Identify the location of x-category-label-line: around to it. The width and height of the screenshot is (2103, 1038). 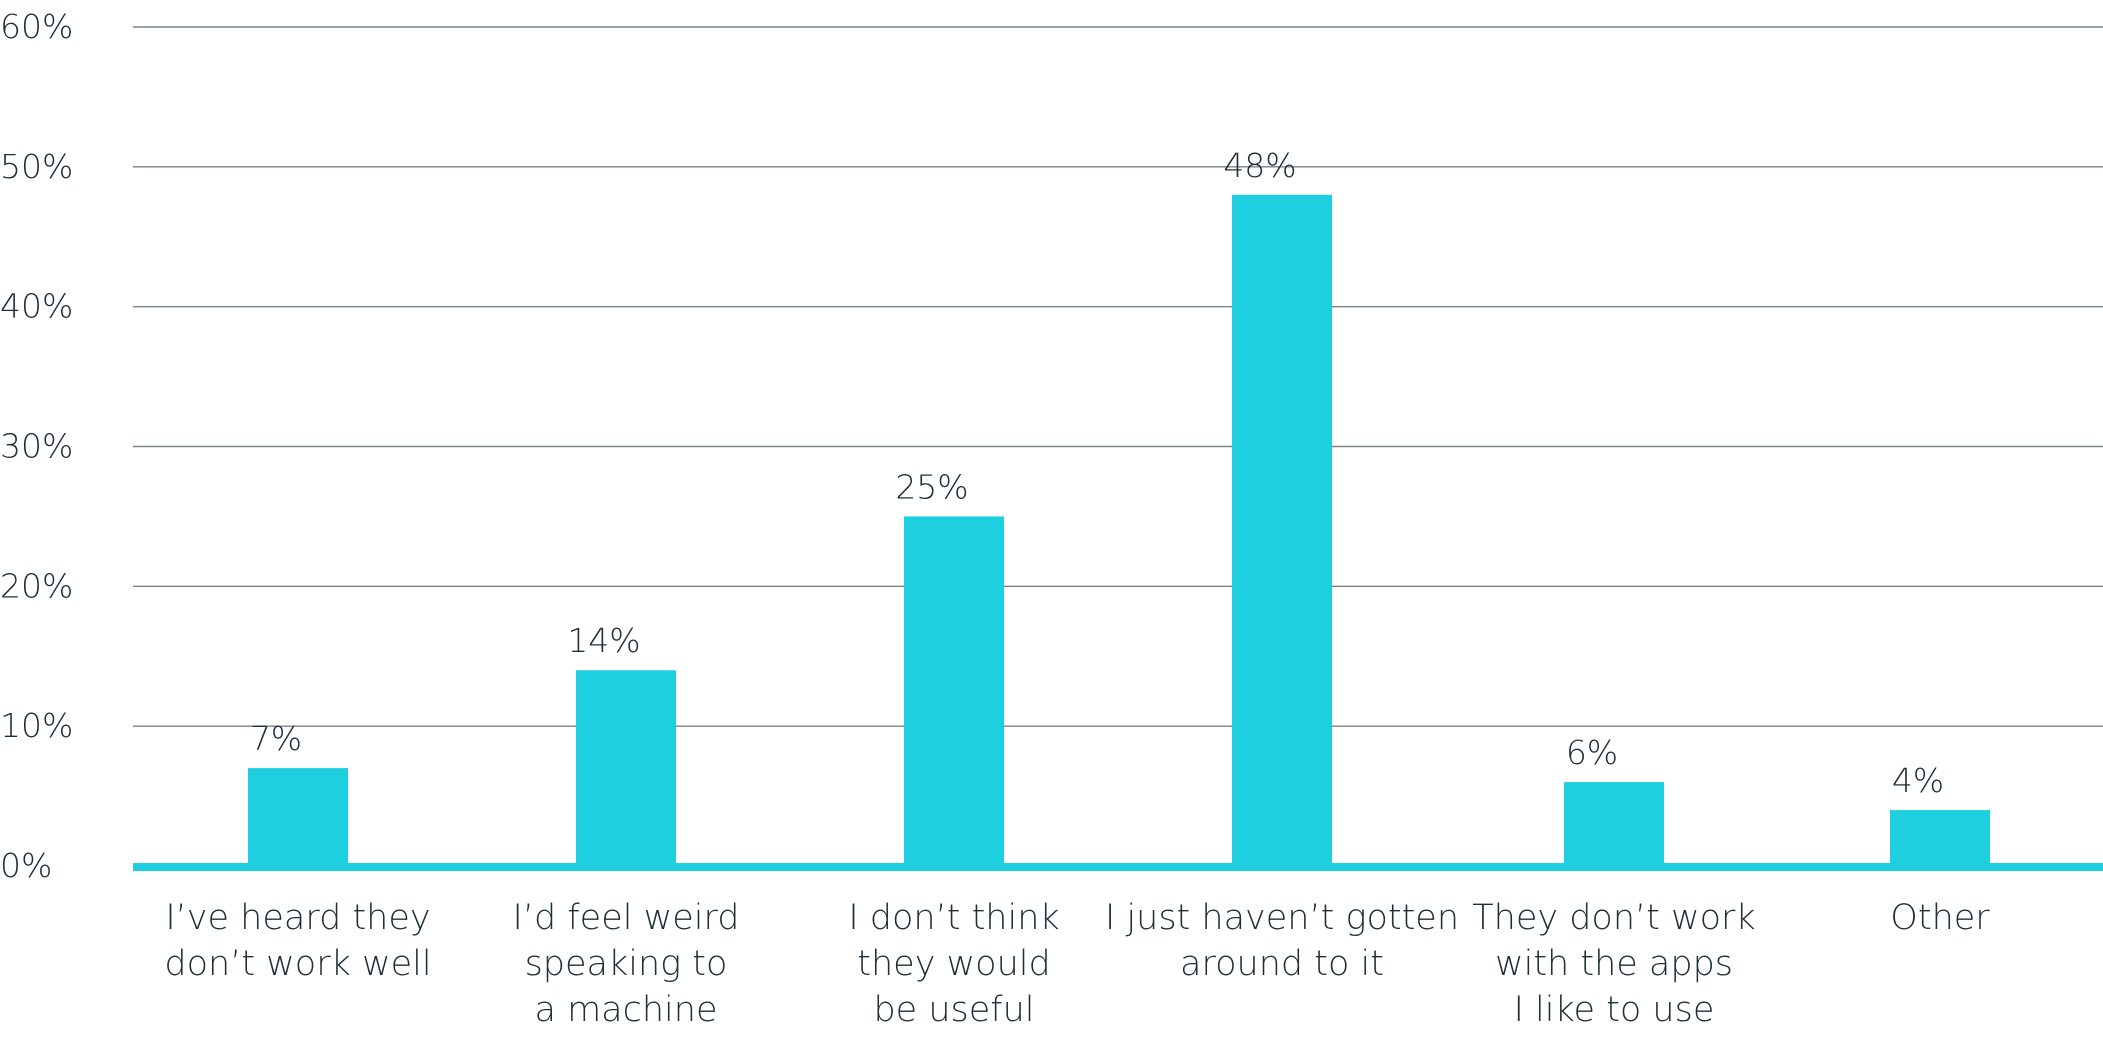
(1282, 964).